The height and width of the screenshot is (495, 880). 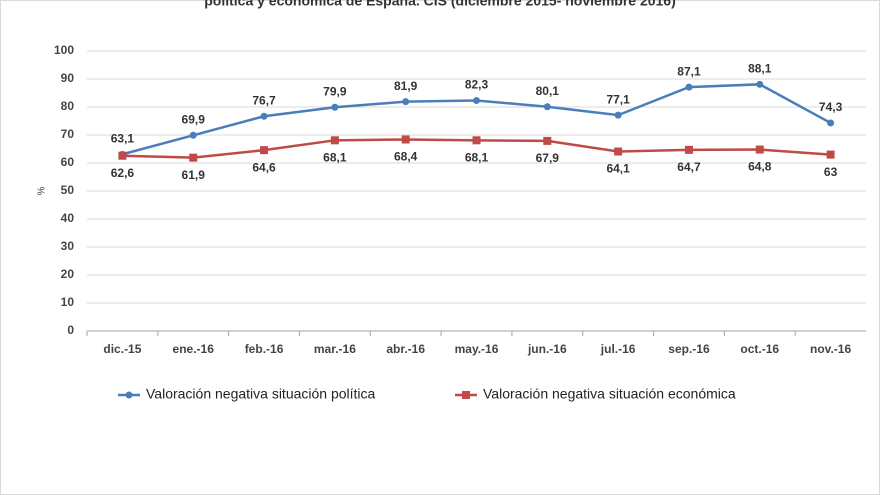 I want to click on data-label: 88,1, so click(x=760, y=68).